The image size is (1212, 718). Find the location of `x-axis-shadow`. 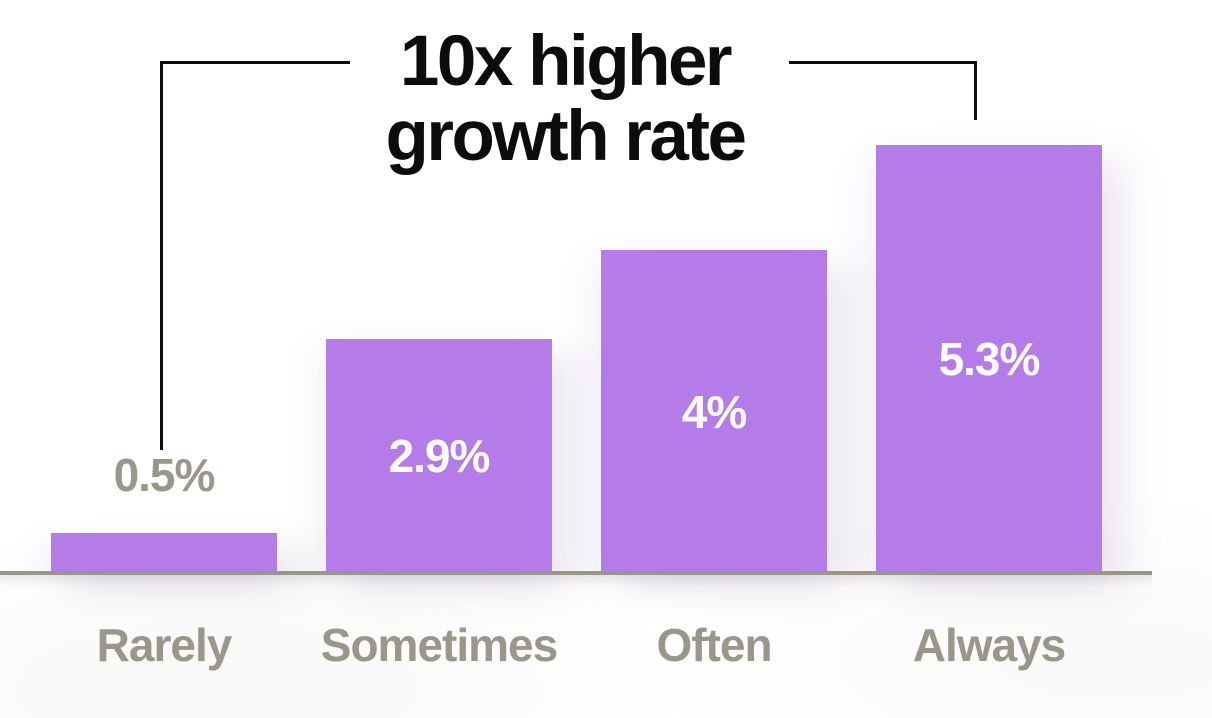

x-axis-shadow is located at coordinates (576, 581).